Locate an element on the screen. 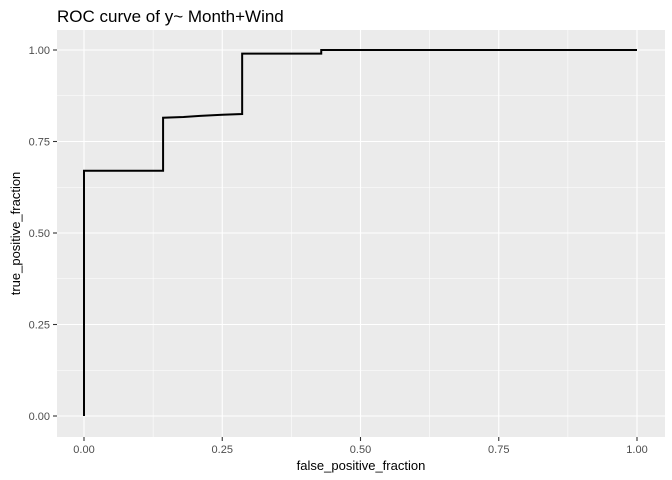 The height and width of the screenshot is (480, 672). y-tick-label: 0.50 is located at coordinates (39, 234).